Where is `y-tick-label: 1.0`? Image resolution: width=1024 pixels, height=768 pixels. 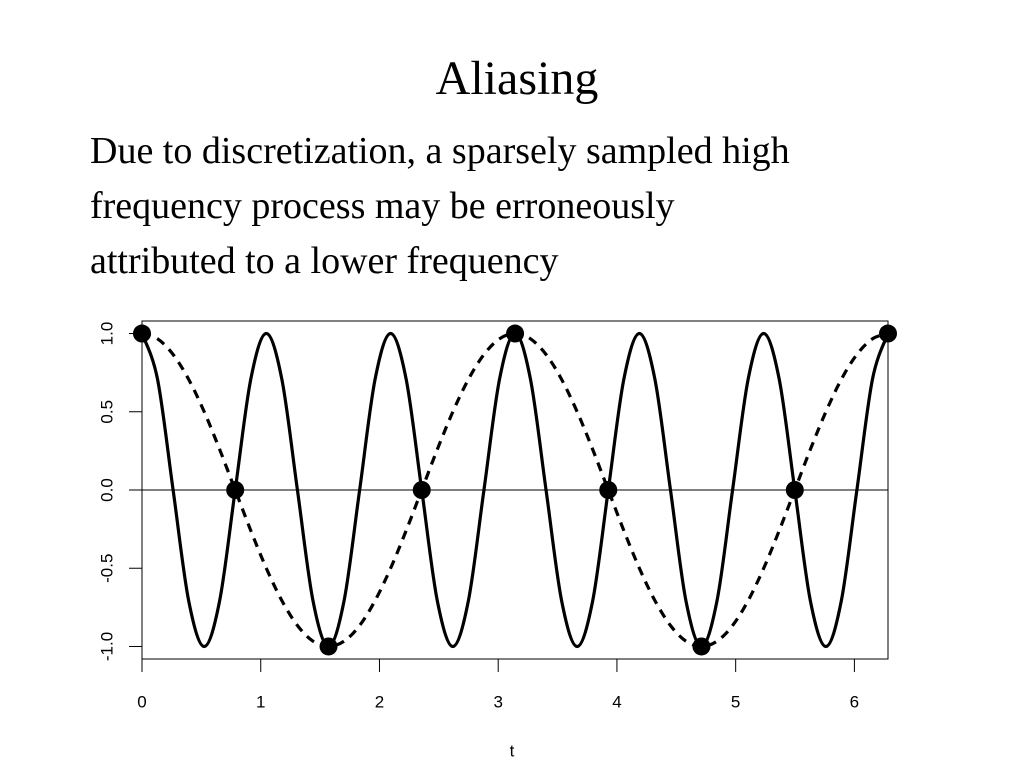
y-tick-label: 1.0 is located at coordinates (106, 334).